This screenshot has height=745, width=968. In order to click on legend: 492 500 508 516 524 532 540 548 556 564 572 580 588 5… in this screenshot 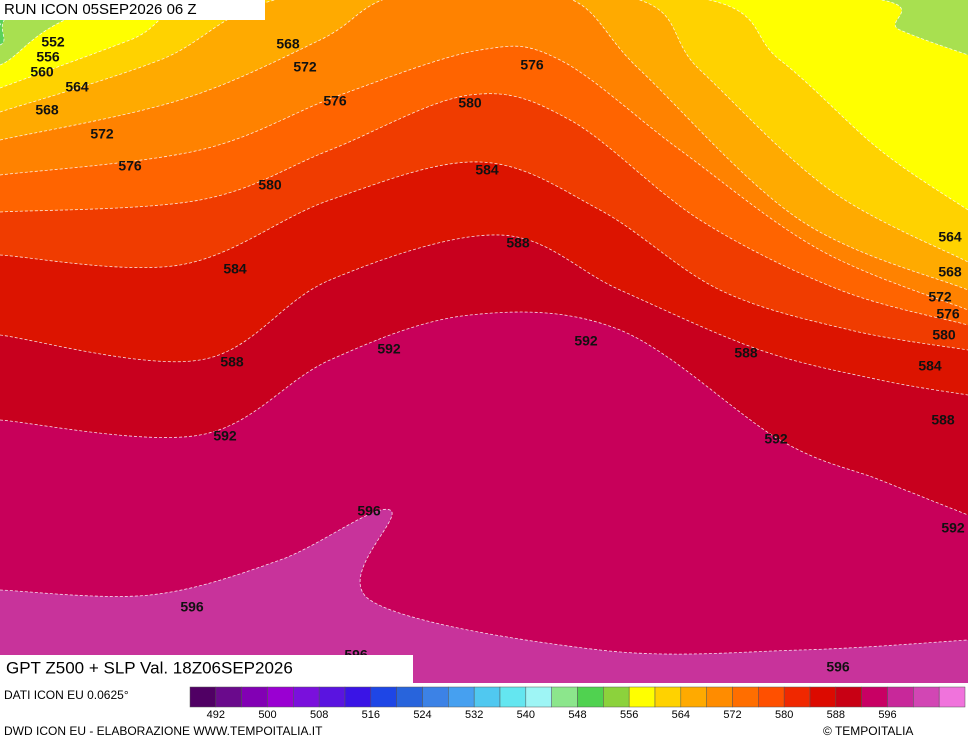, I will do `click(577, 703)`.